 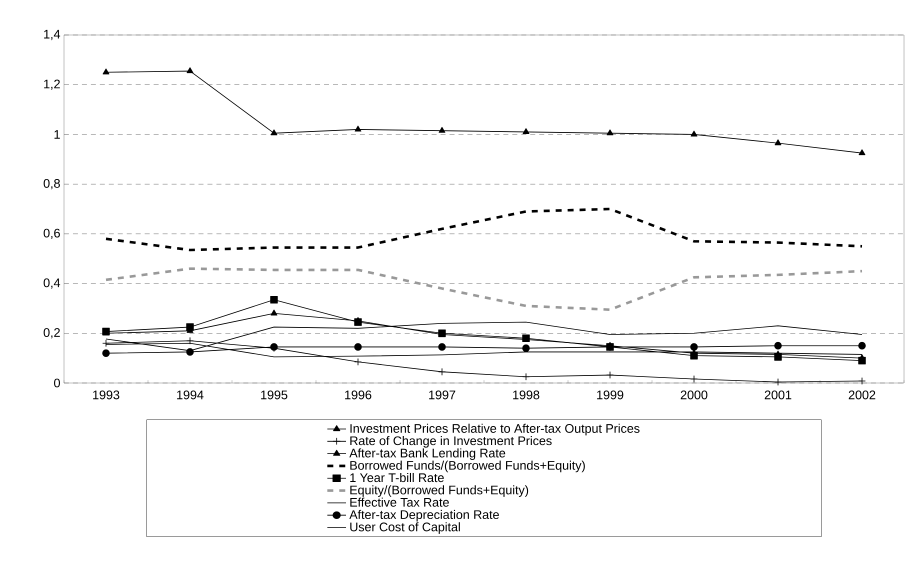 What do you see at coordinates (57, 134) in the screenshot?
I see `y-tick-label: 1` at bounding box center [57, 134].